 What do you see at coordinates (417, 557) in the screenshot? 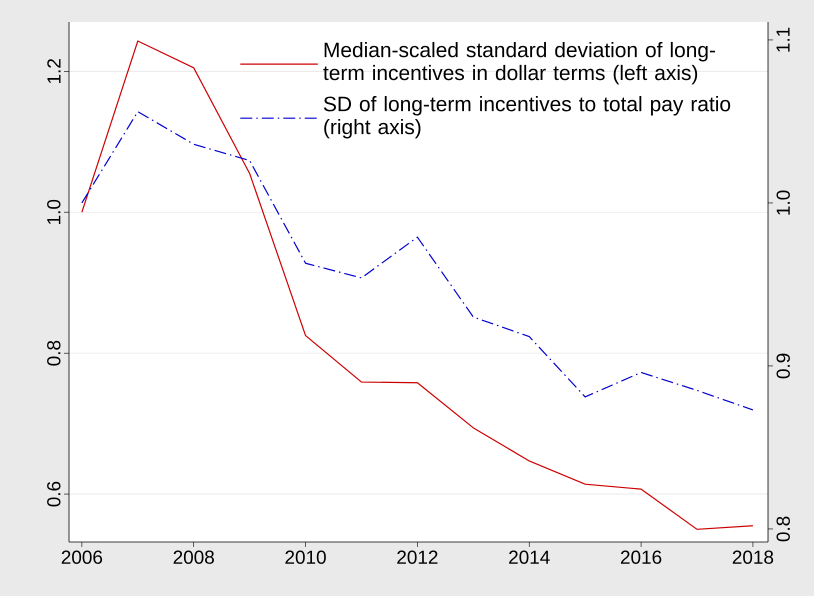
I see `x-tick-label: 2012` at bounding box center [417, 557].